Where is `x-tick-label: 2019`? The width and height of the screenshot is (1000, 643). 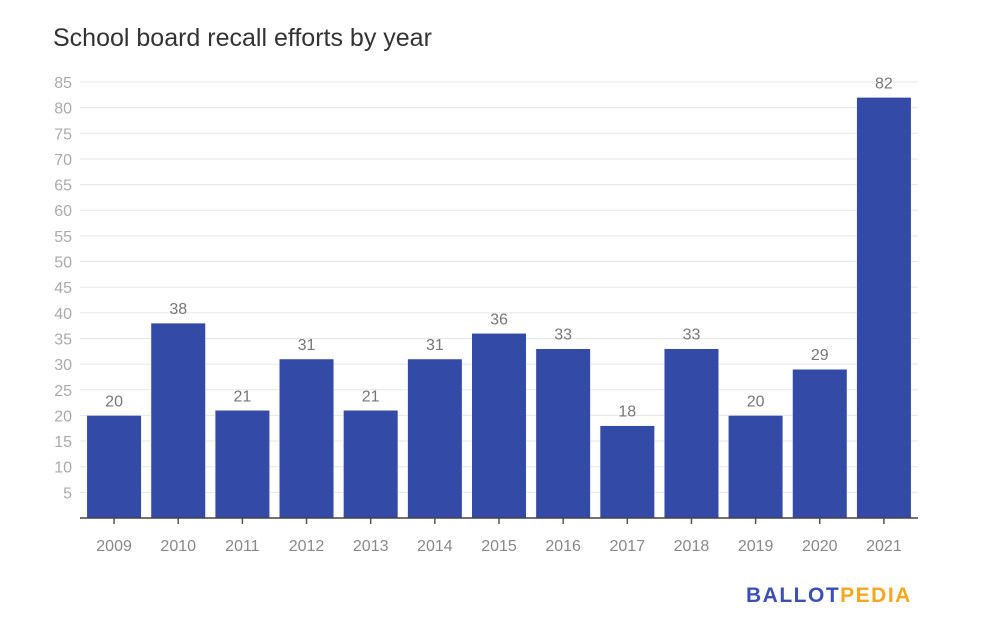 x-tick-label: 2019 is located at coordinates (756, 546).